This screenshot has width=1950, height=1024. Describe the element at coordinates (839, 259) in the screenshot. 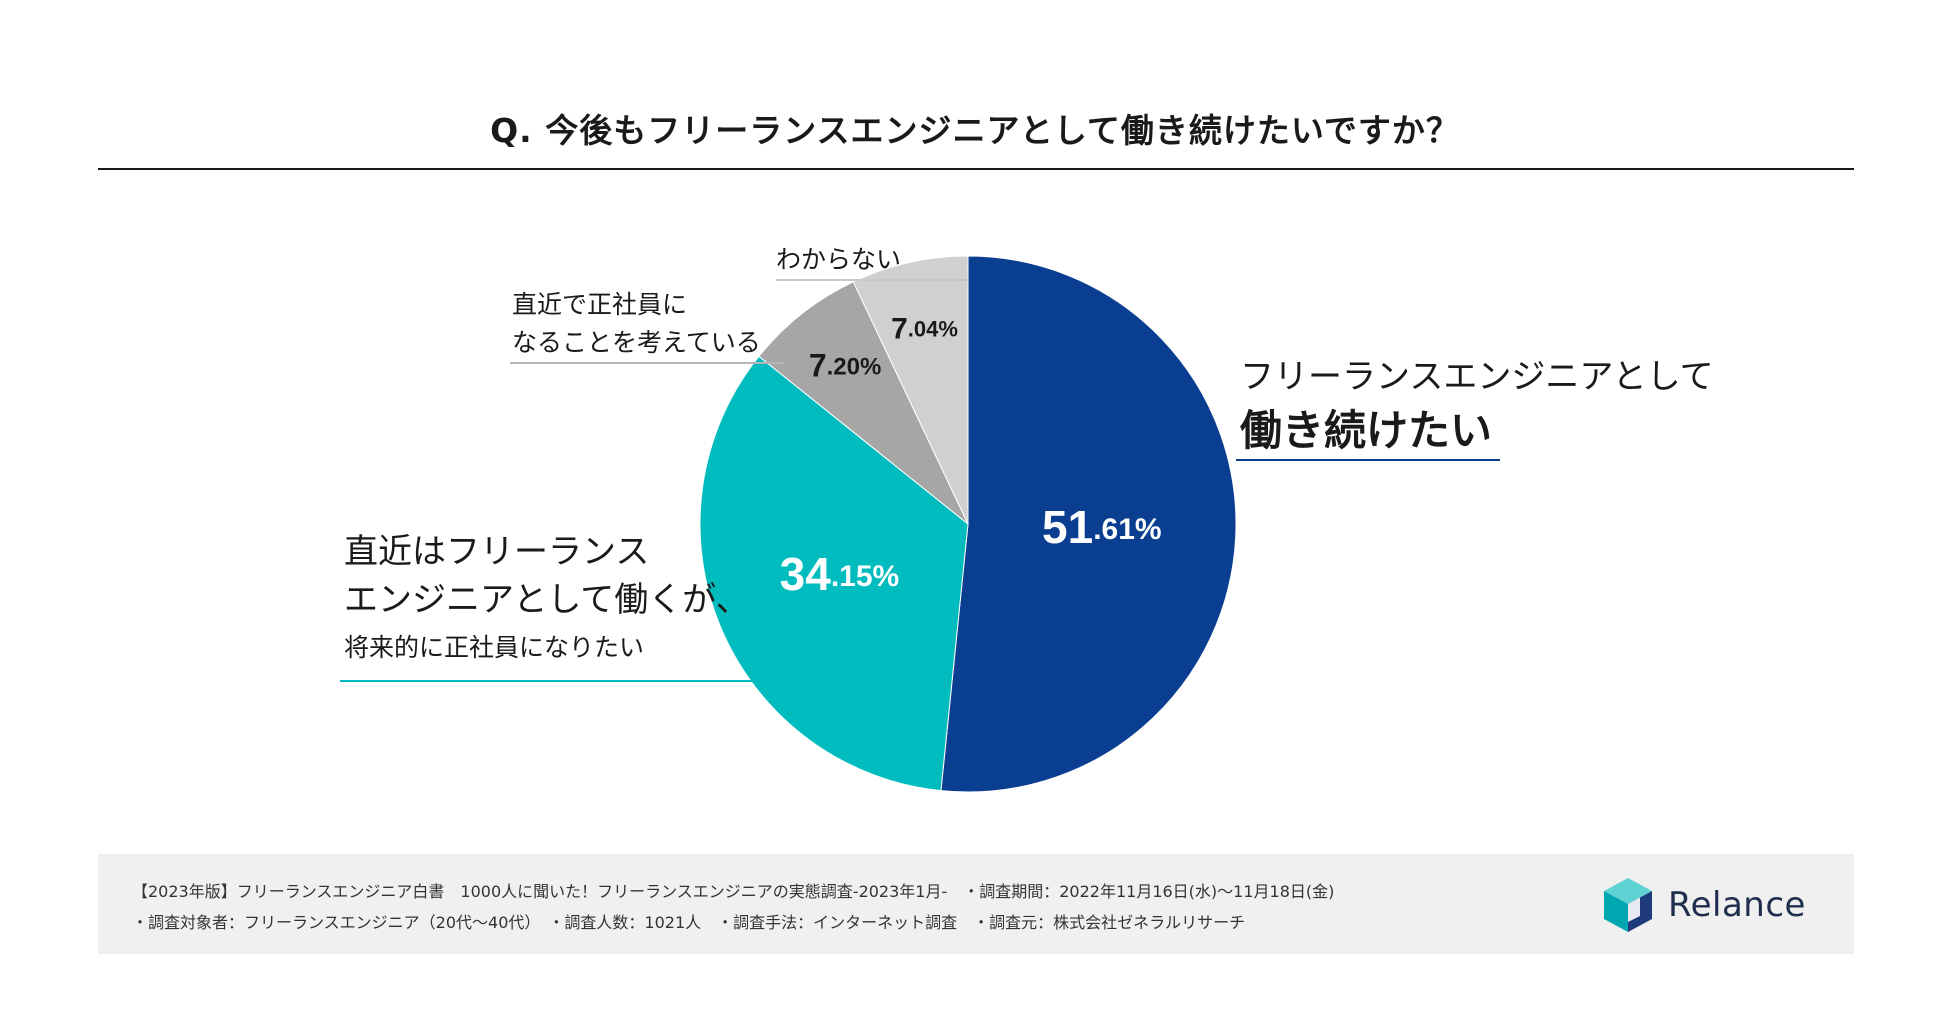

I see `label-unknown: わからない` at that location.